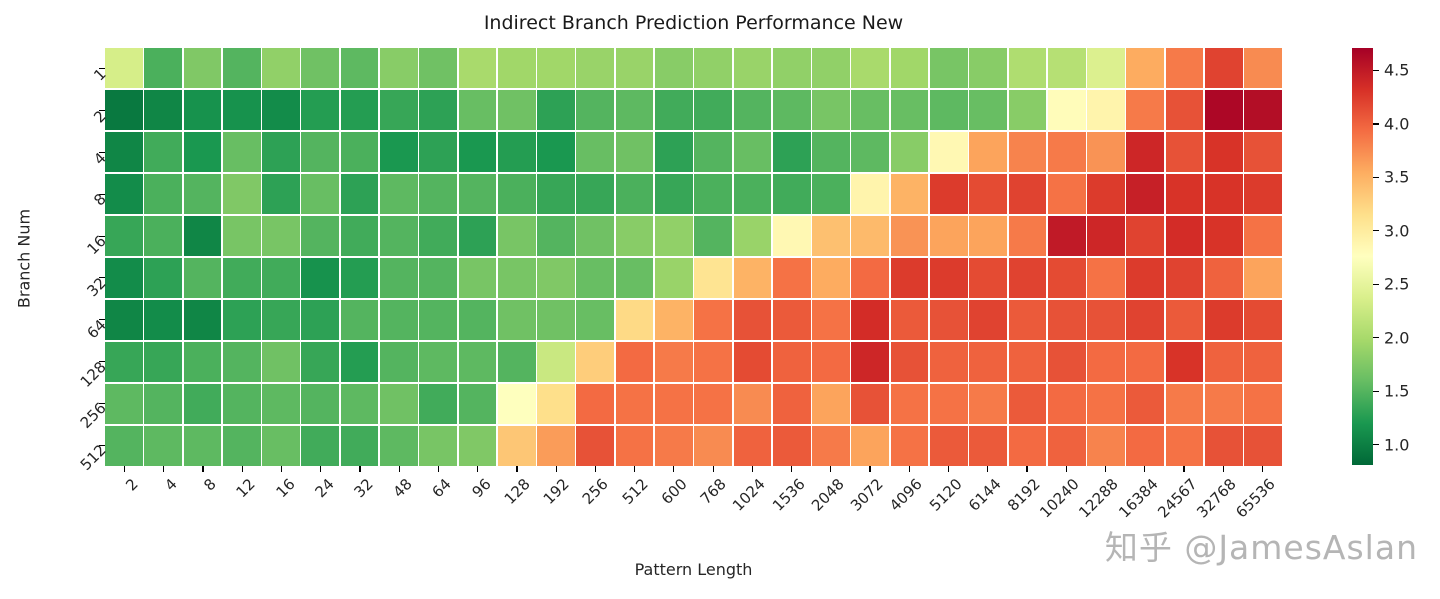 The height and width of the screenshot is (599, 1440). I want to click on x-tick-label: 16, so click(285, 488).